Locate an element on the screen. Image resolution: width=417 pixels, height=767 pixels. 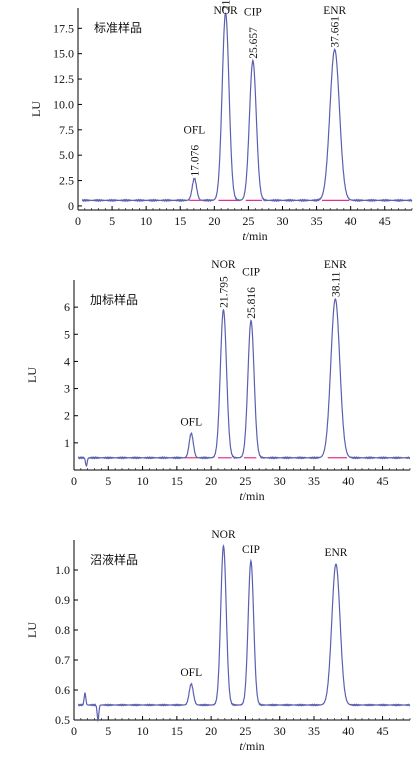
y-tick-label: 0.5 is located at coordinates (62, 720).